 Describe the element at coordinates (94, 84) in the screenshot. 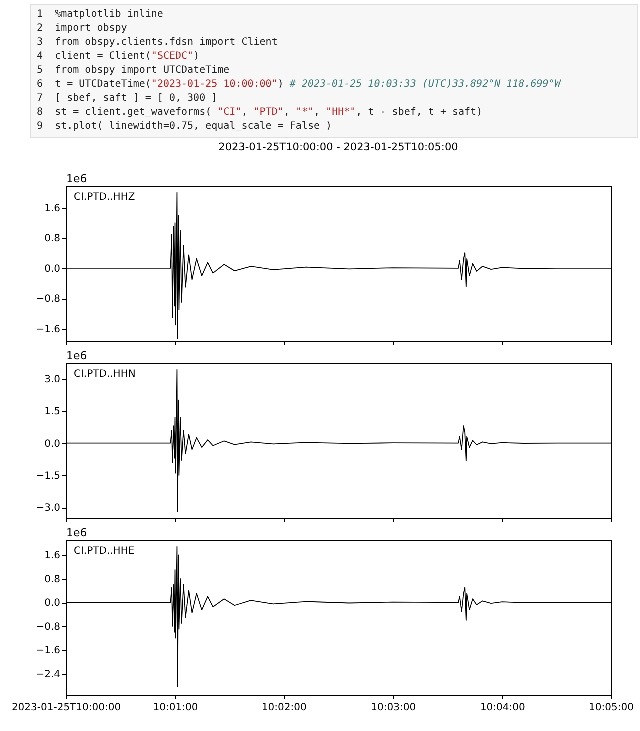

I see `text: 6 t = UTCDateTime(` at that location.